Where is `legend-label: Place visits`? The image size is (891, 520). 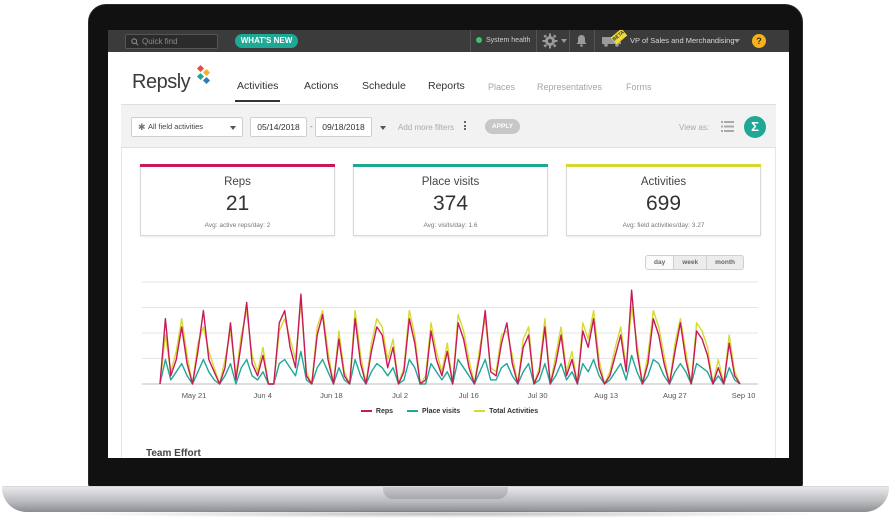
legend-label: Place visits is located at coordinates (441, 411).